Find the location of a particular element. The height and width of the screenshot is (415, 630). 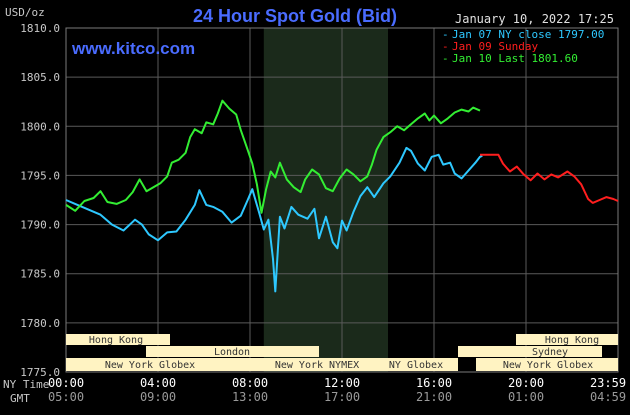

y-tick-label: 1800.0 is located at coordinates (40, 126).